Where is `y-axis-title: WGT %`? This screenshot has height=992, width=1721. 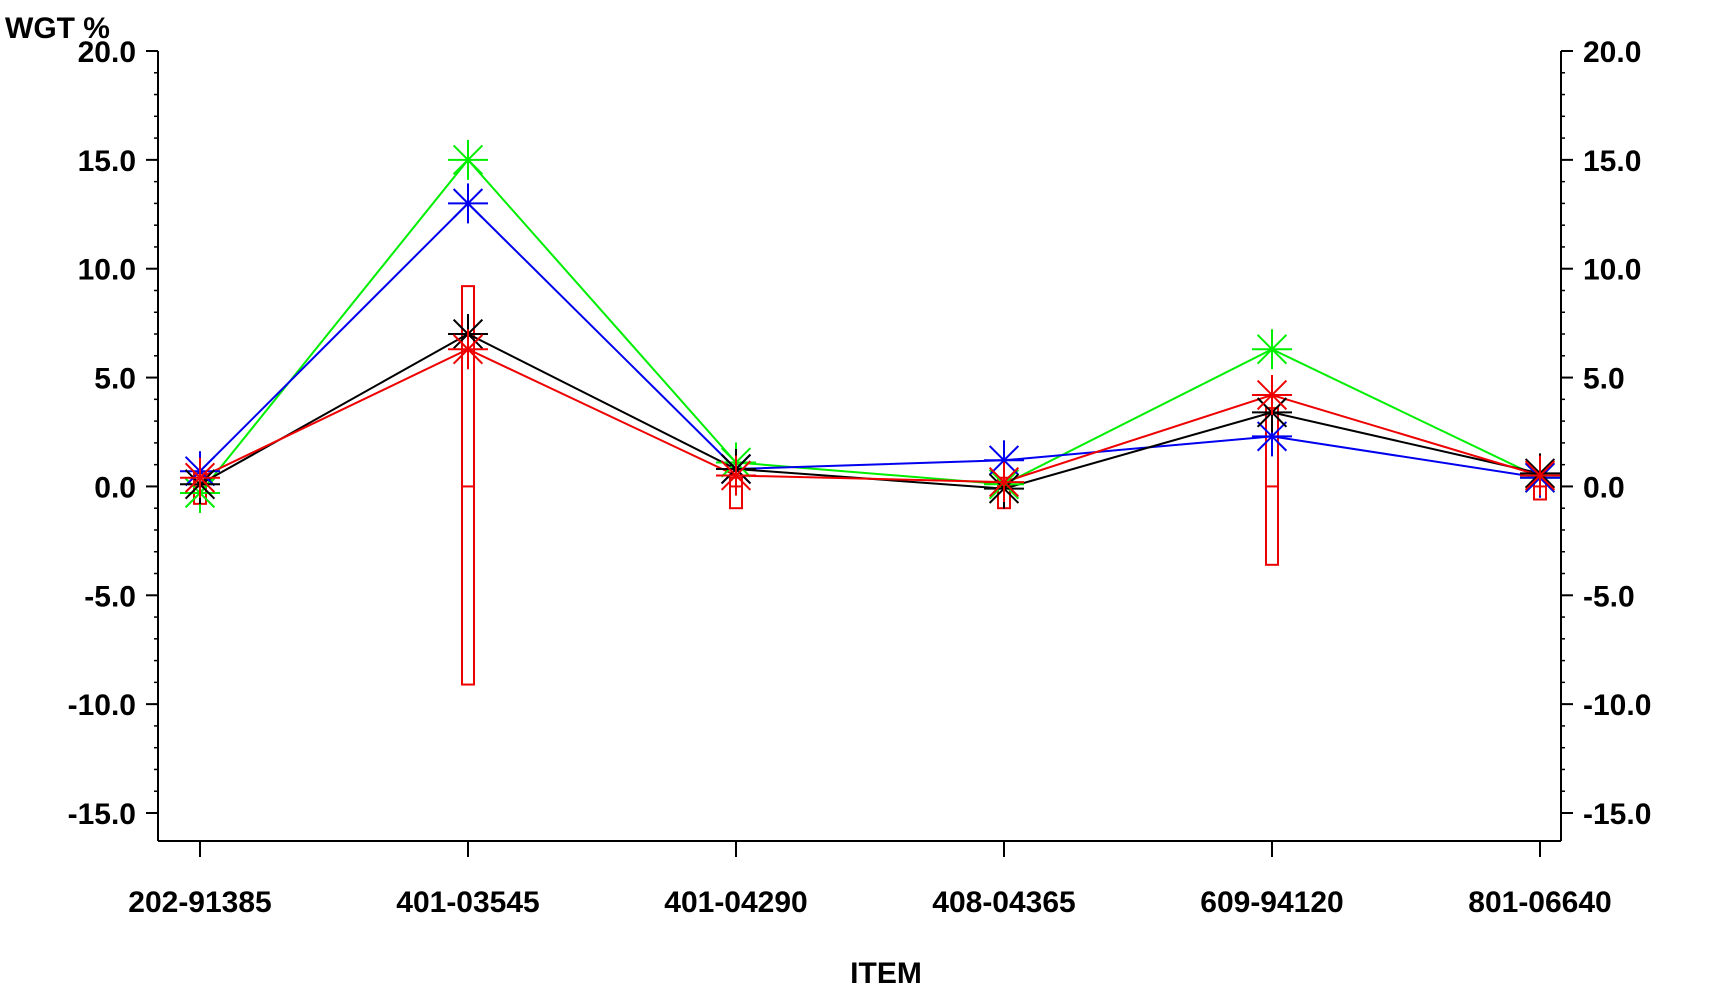 y-axis-title: WGT % is located at coordinates (57, 28).